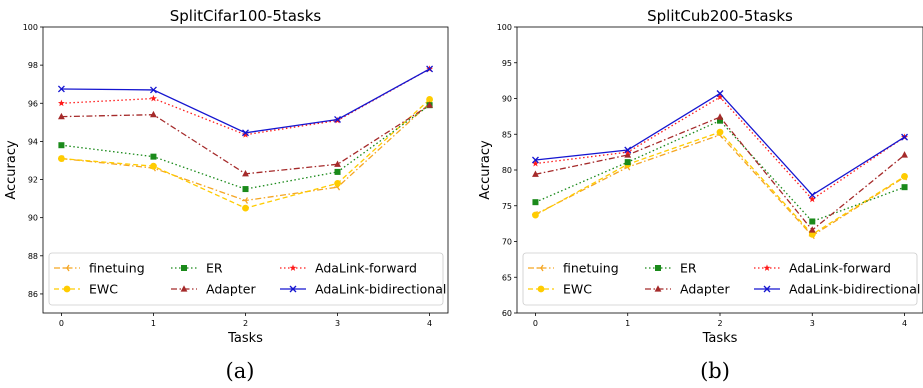  I want to click on y-tick-label: 90, so click(33, 218).